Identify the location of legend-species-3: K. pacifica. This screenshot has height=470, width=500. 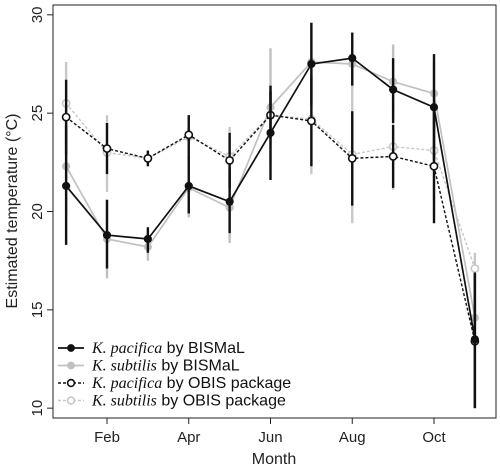
(126, 383).